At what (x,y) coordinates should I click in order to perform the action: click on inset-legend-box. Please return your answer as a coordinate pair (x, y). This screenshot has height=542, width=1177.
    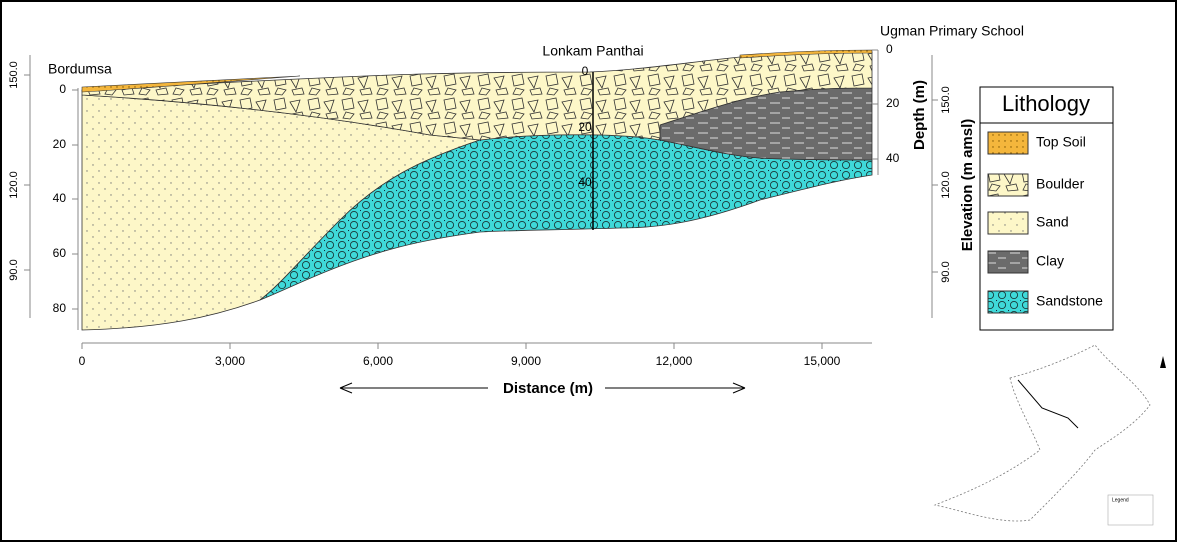
    Looking at the image, I should click on (1130, 510).